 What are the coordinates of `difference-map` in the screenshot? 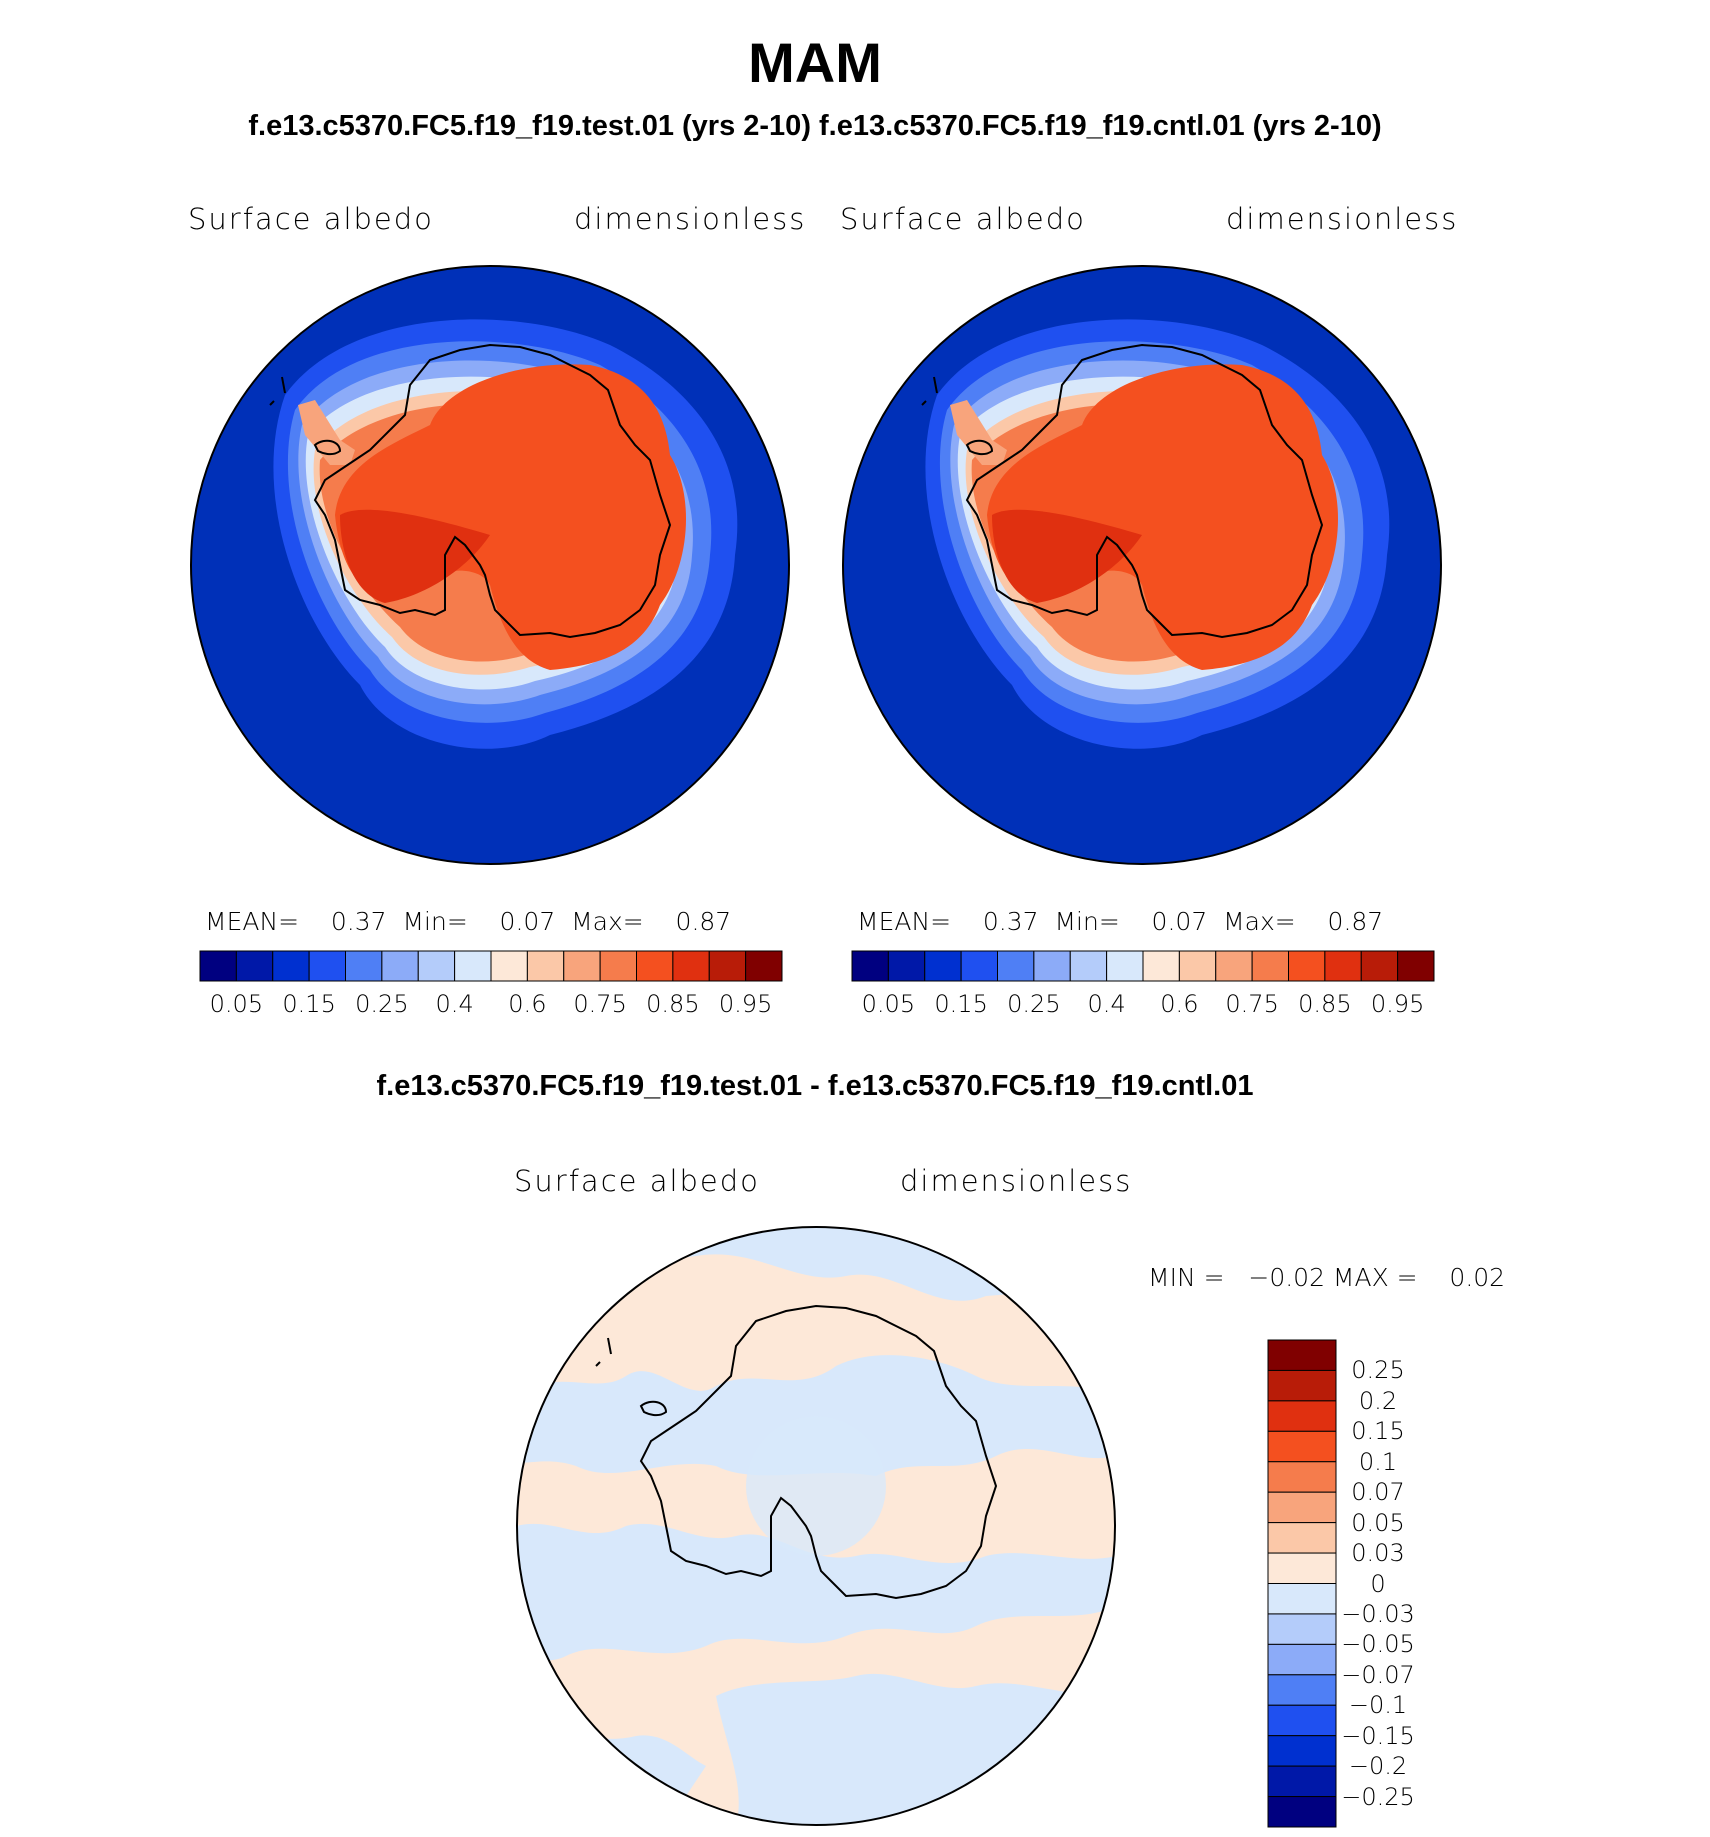 It's located at (816, 1526).